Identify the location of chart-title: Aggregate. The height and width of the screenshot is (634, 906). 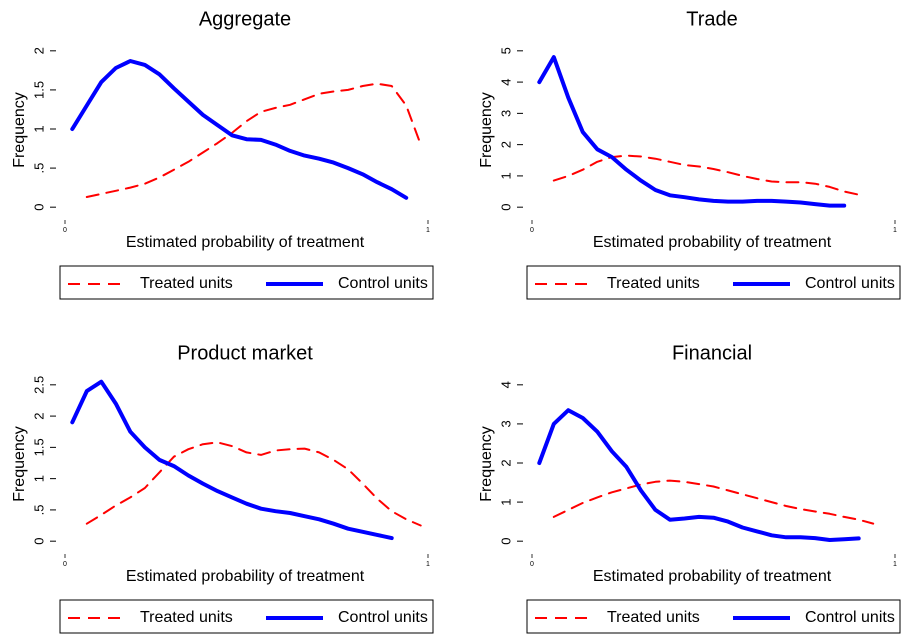
(245, 19).